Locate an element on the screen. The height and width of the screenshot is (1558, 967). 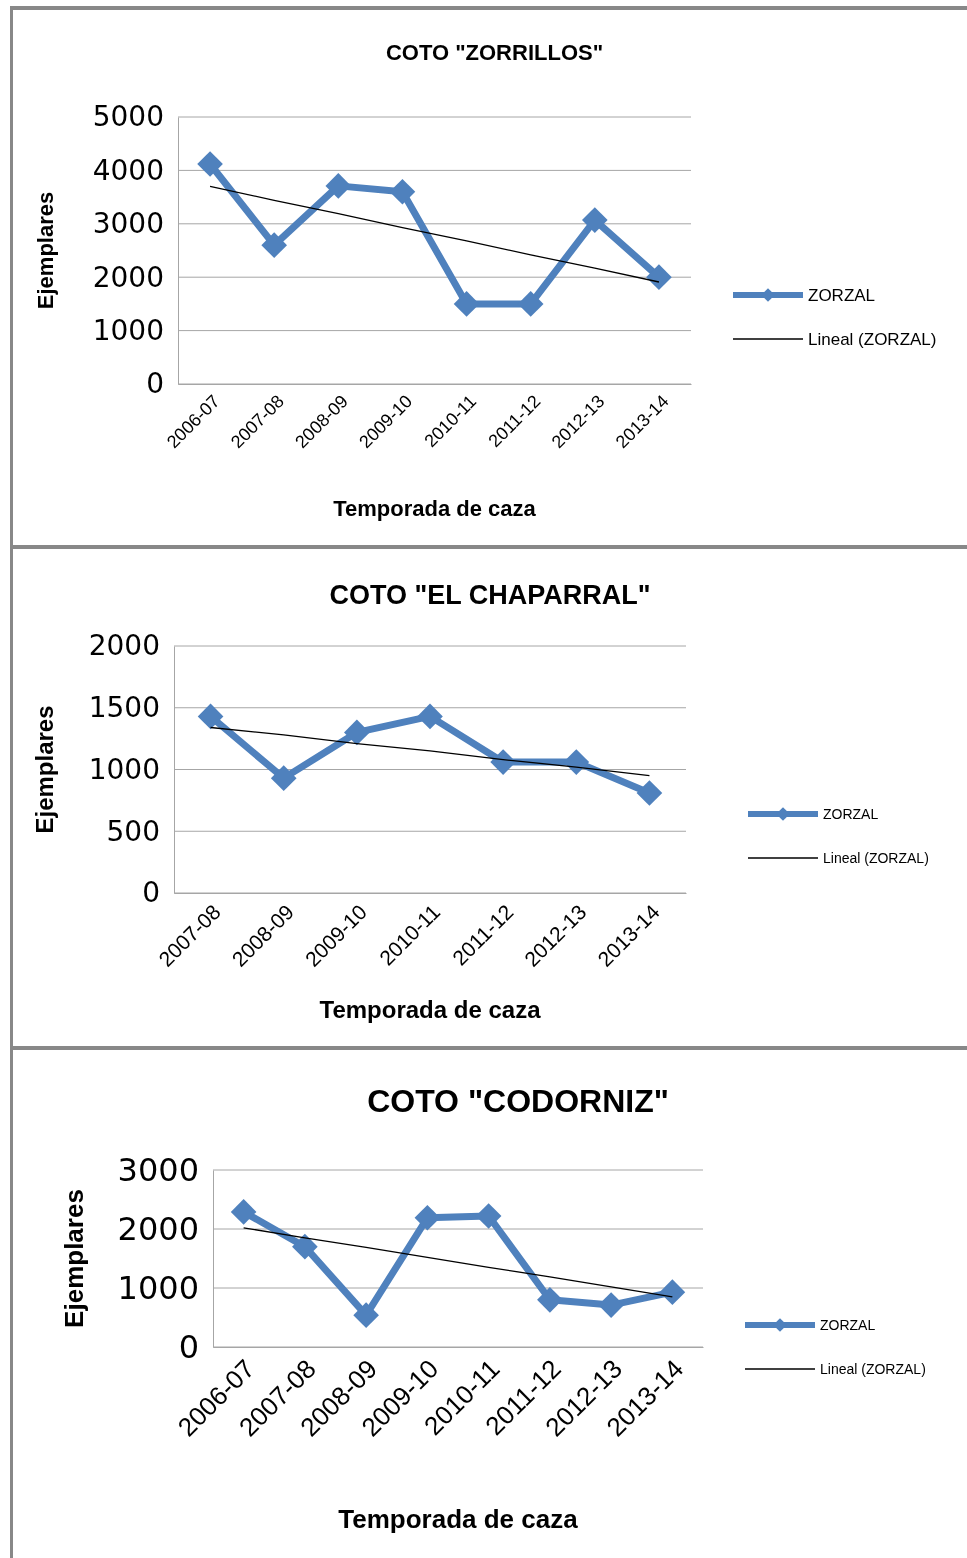
y-tick-label: 4000 is located at coordinates (128, 170).